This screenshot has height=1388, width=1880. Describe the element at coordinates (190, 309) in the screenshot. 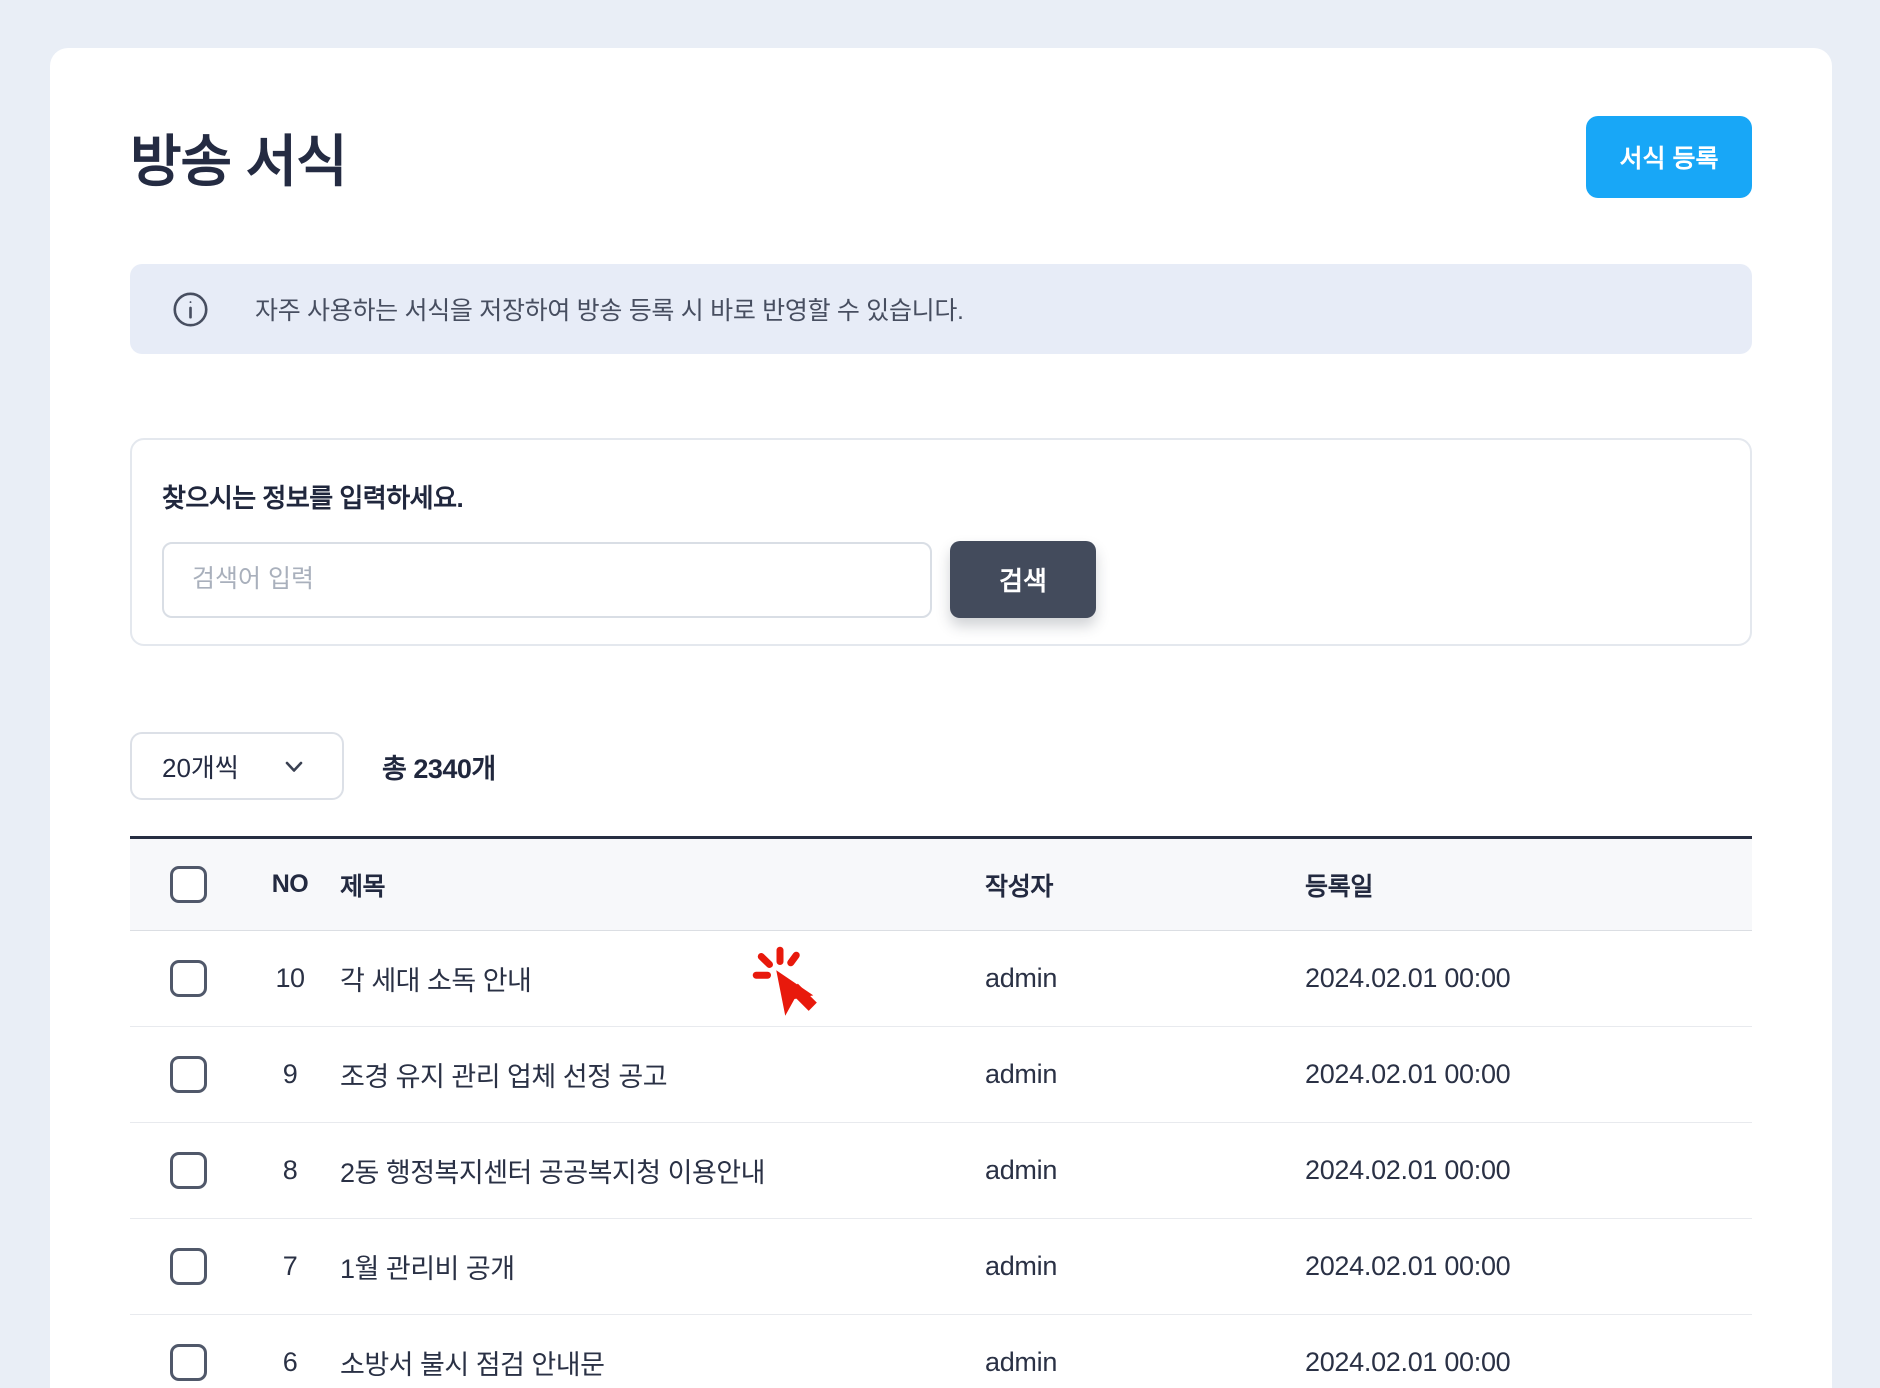

I see `info-circle-icon` at that location.